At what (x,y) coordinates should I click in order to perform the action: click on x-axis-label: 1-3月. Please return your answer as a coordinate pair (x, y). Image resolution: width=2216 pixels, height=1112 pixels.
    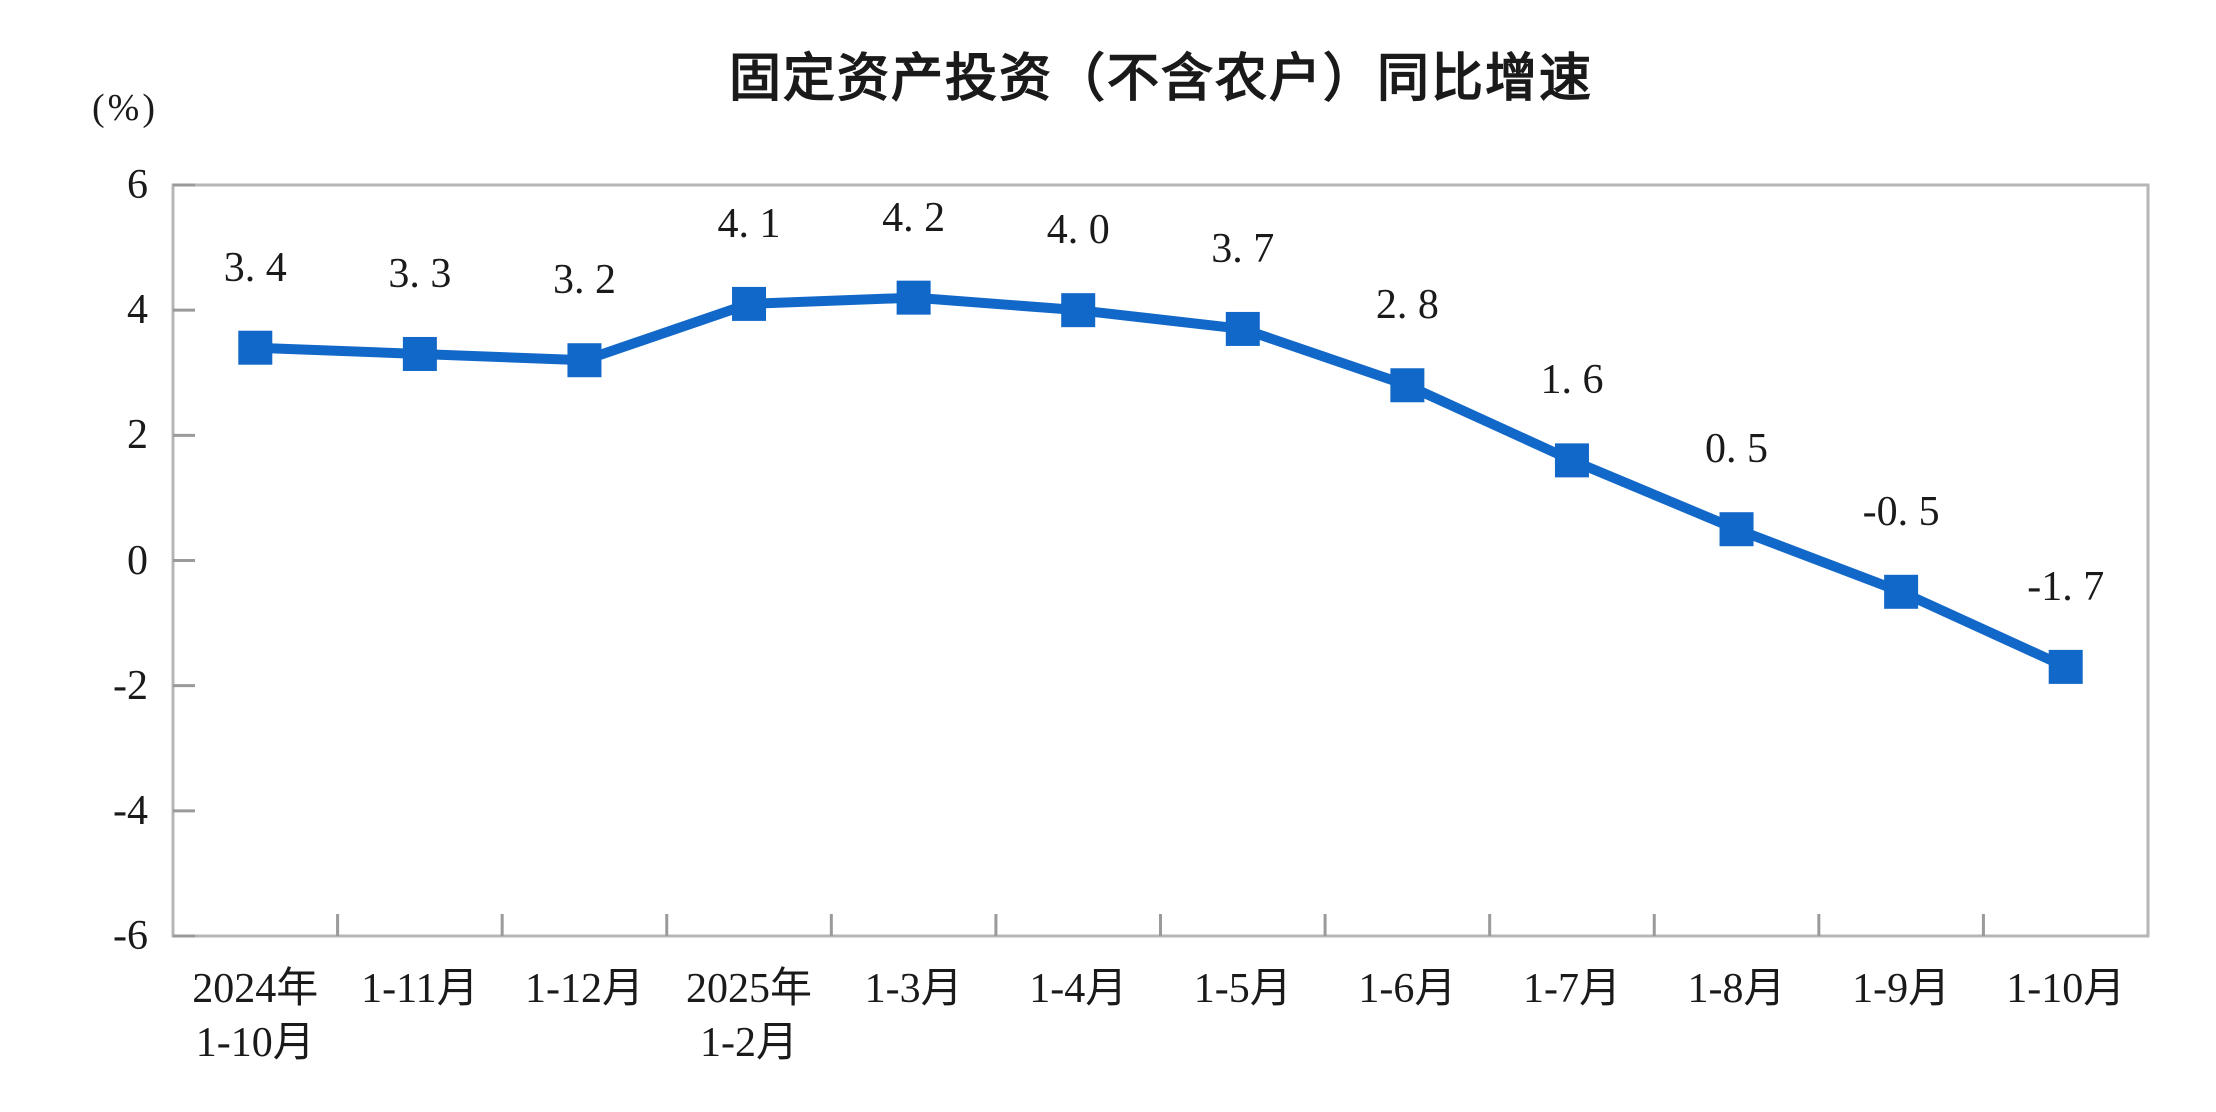
    Looking at the image, I should click on (913, 989).